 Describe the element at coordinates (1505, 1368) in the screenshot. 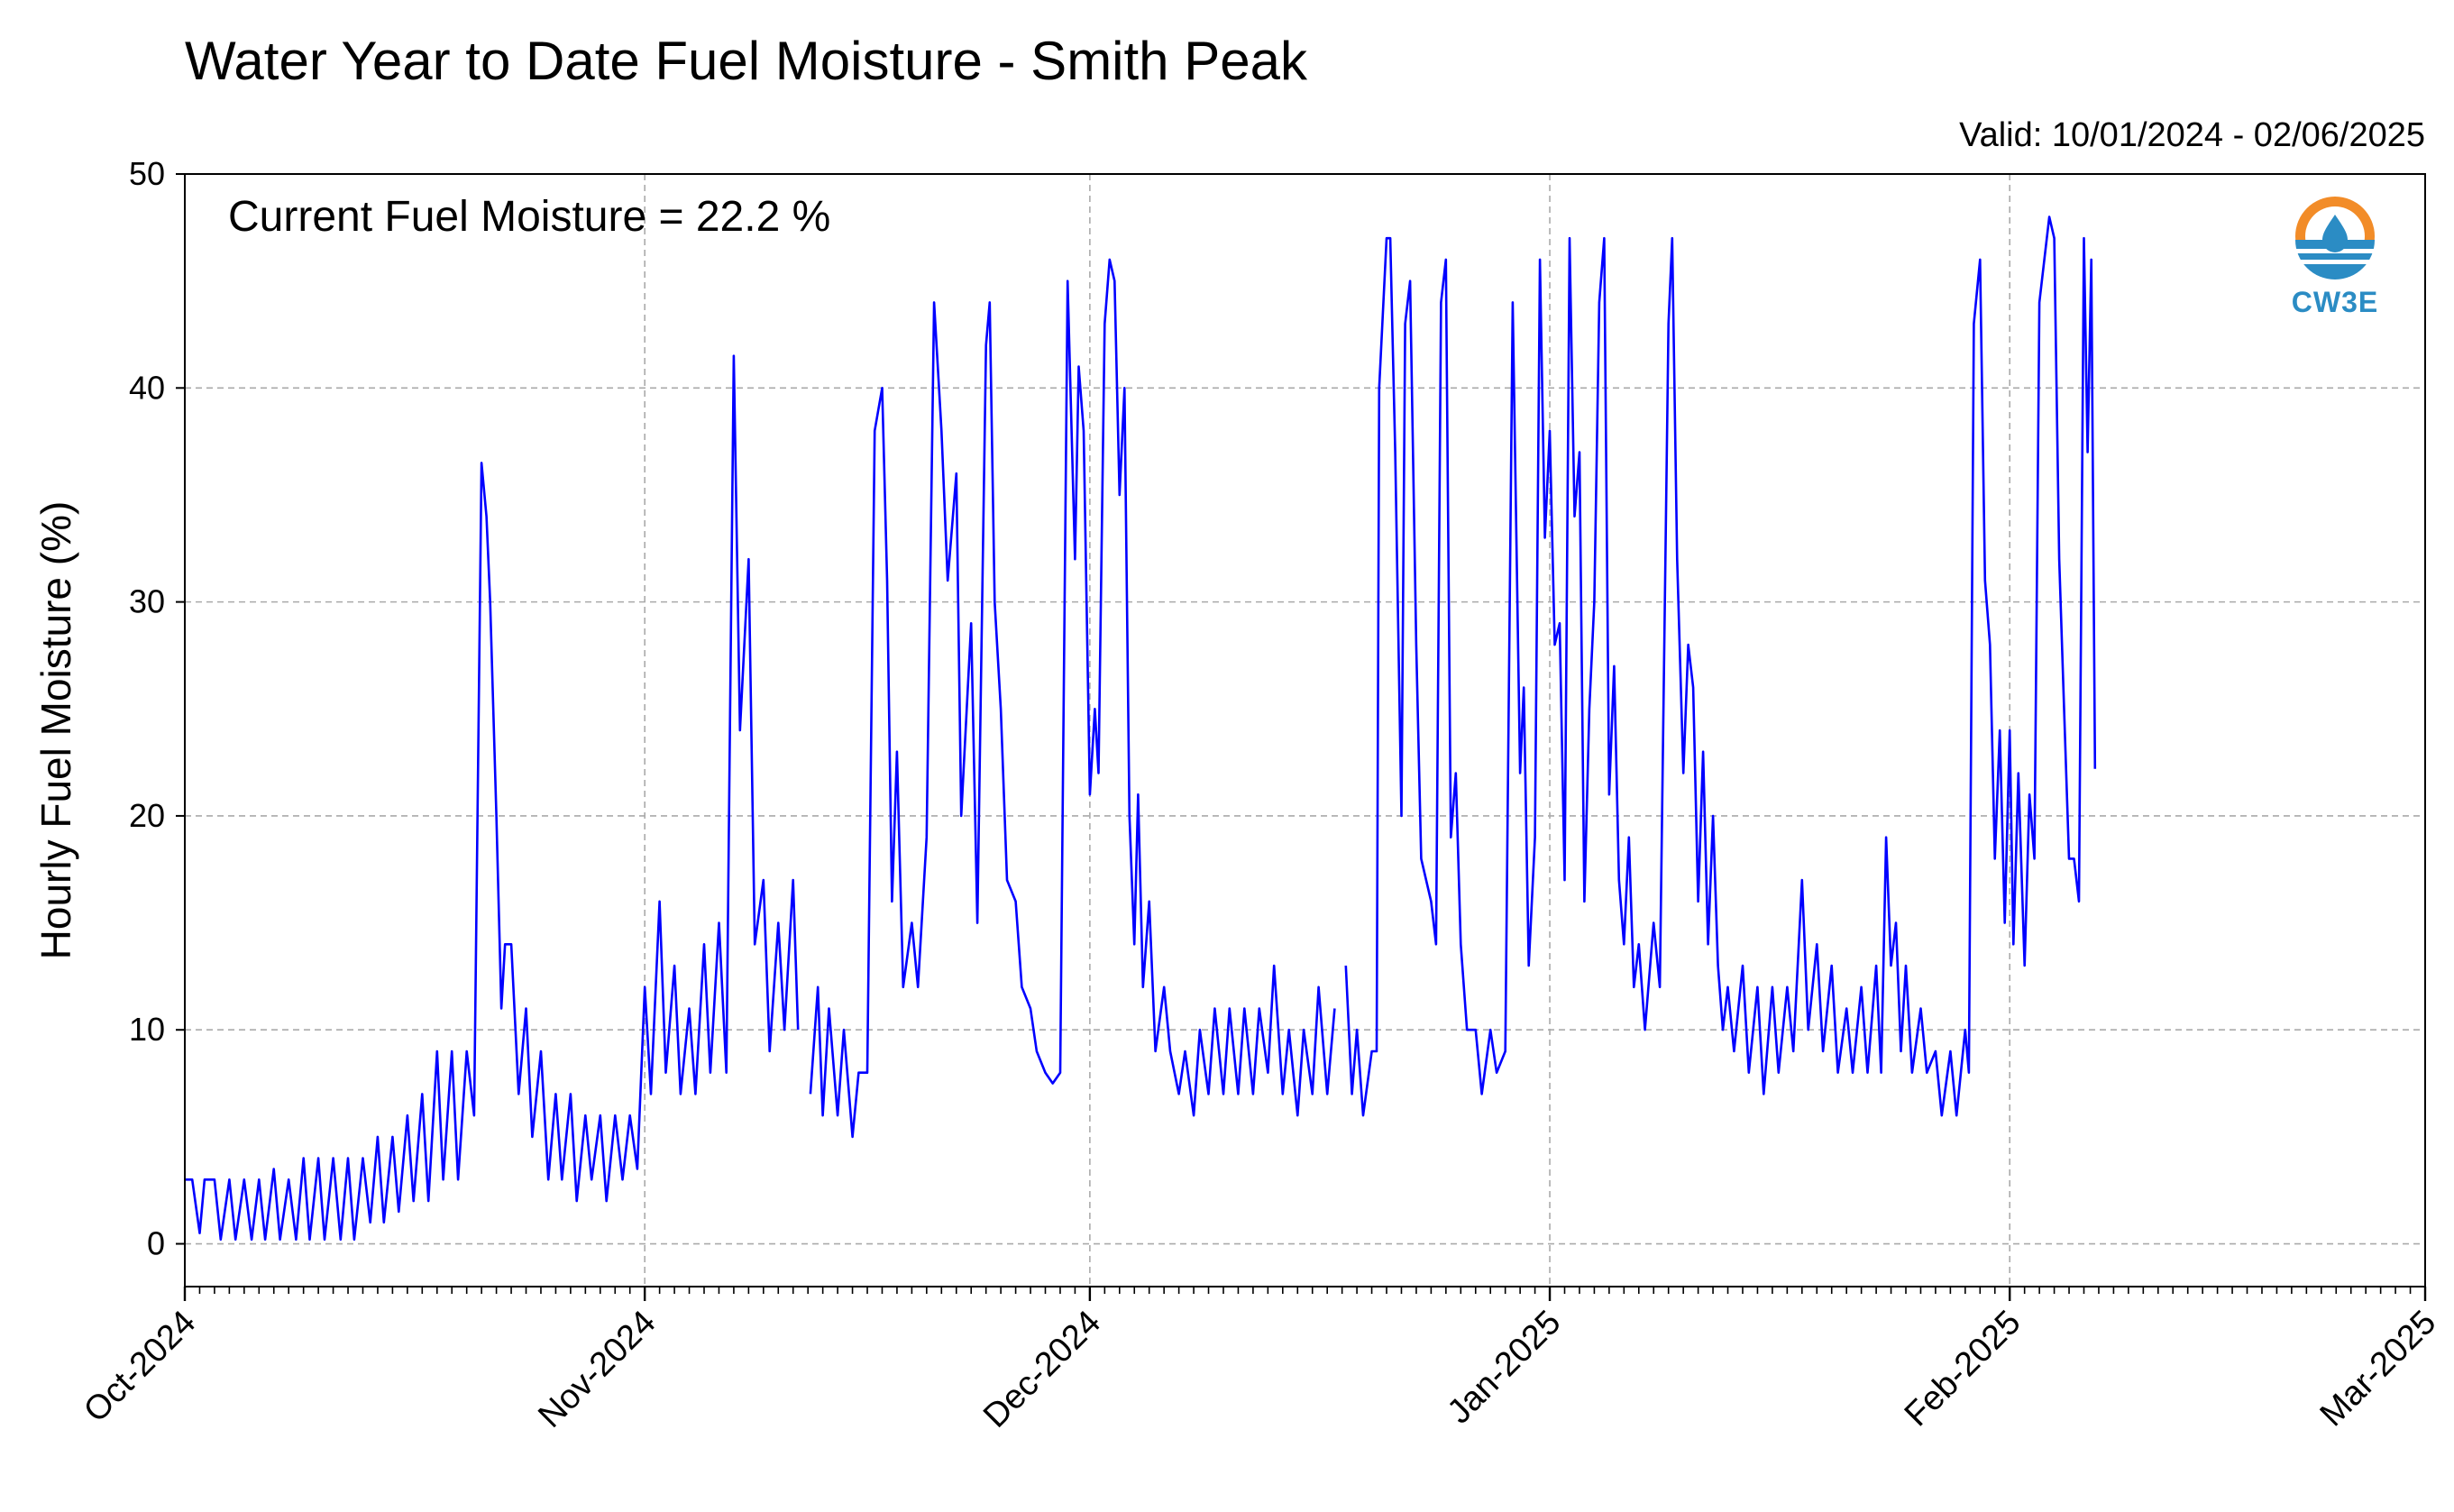

I see `x-tick-label: Jan-2025` at that location.